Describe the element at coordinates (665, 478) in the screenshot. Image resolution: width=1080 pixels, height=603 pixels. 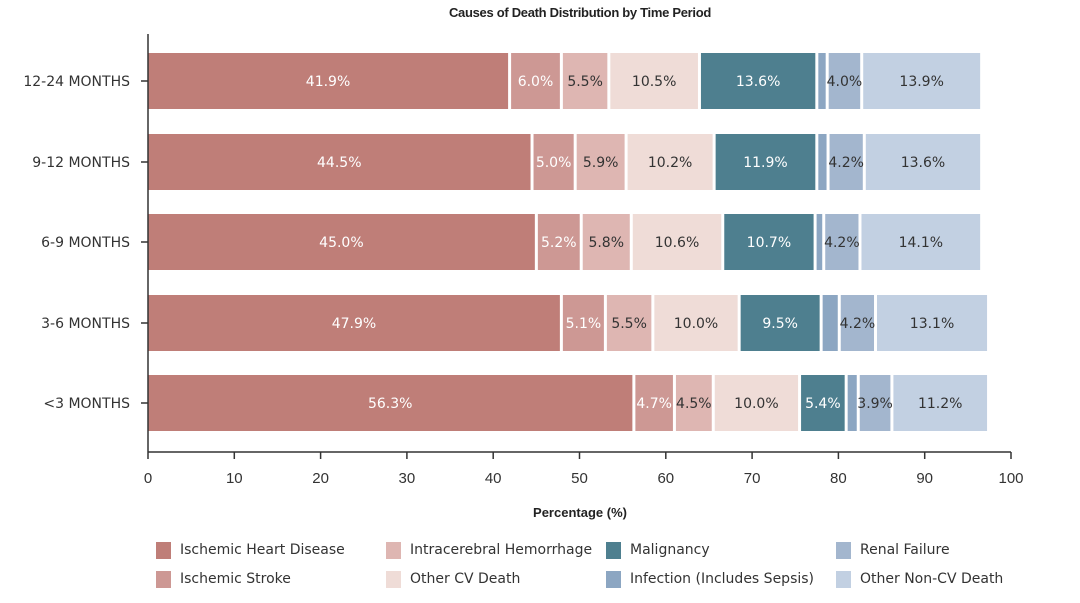
I see `x-tick-label: 60` at that location.